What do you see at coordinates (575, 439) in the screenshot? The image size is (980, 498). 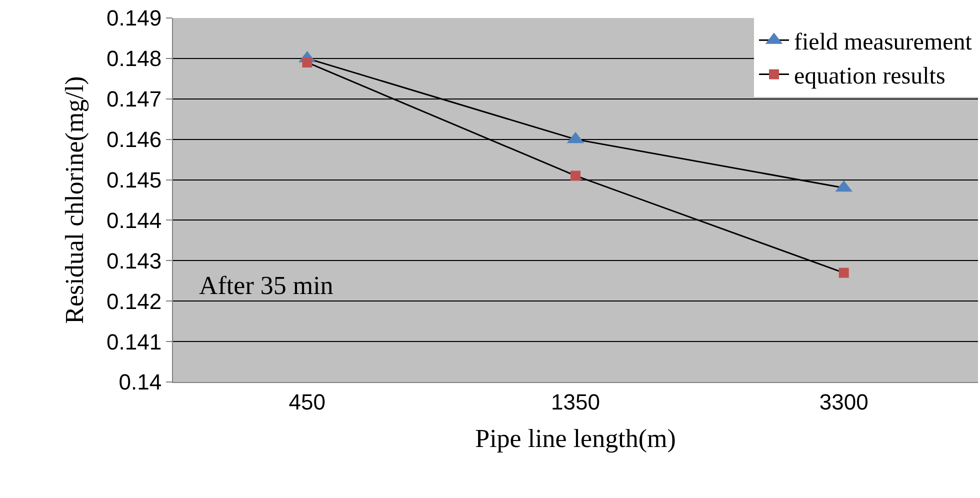 I see `x-axis-title: Pipe line length(m)` at bounding box center [575, 439].